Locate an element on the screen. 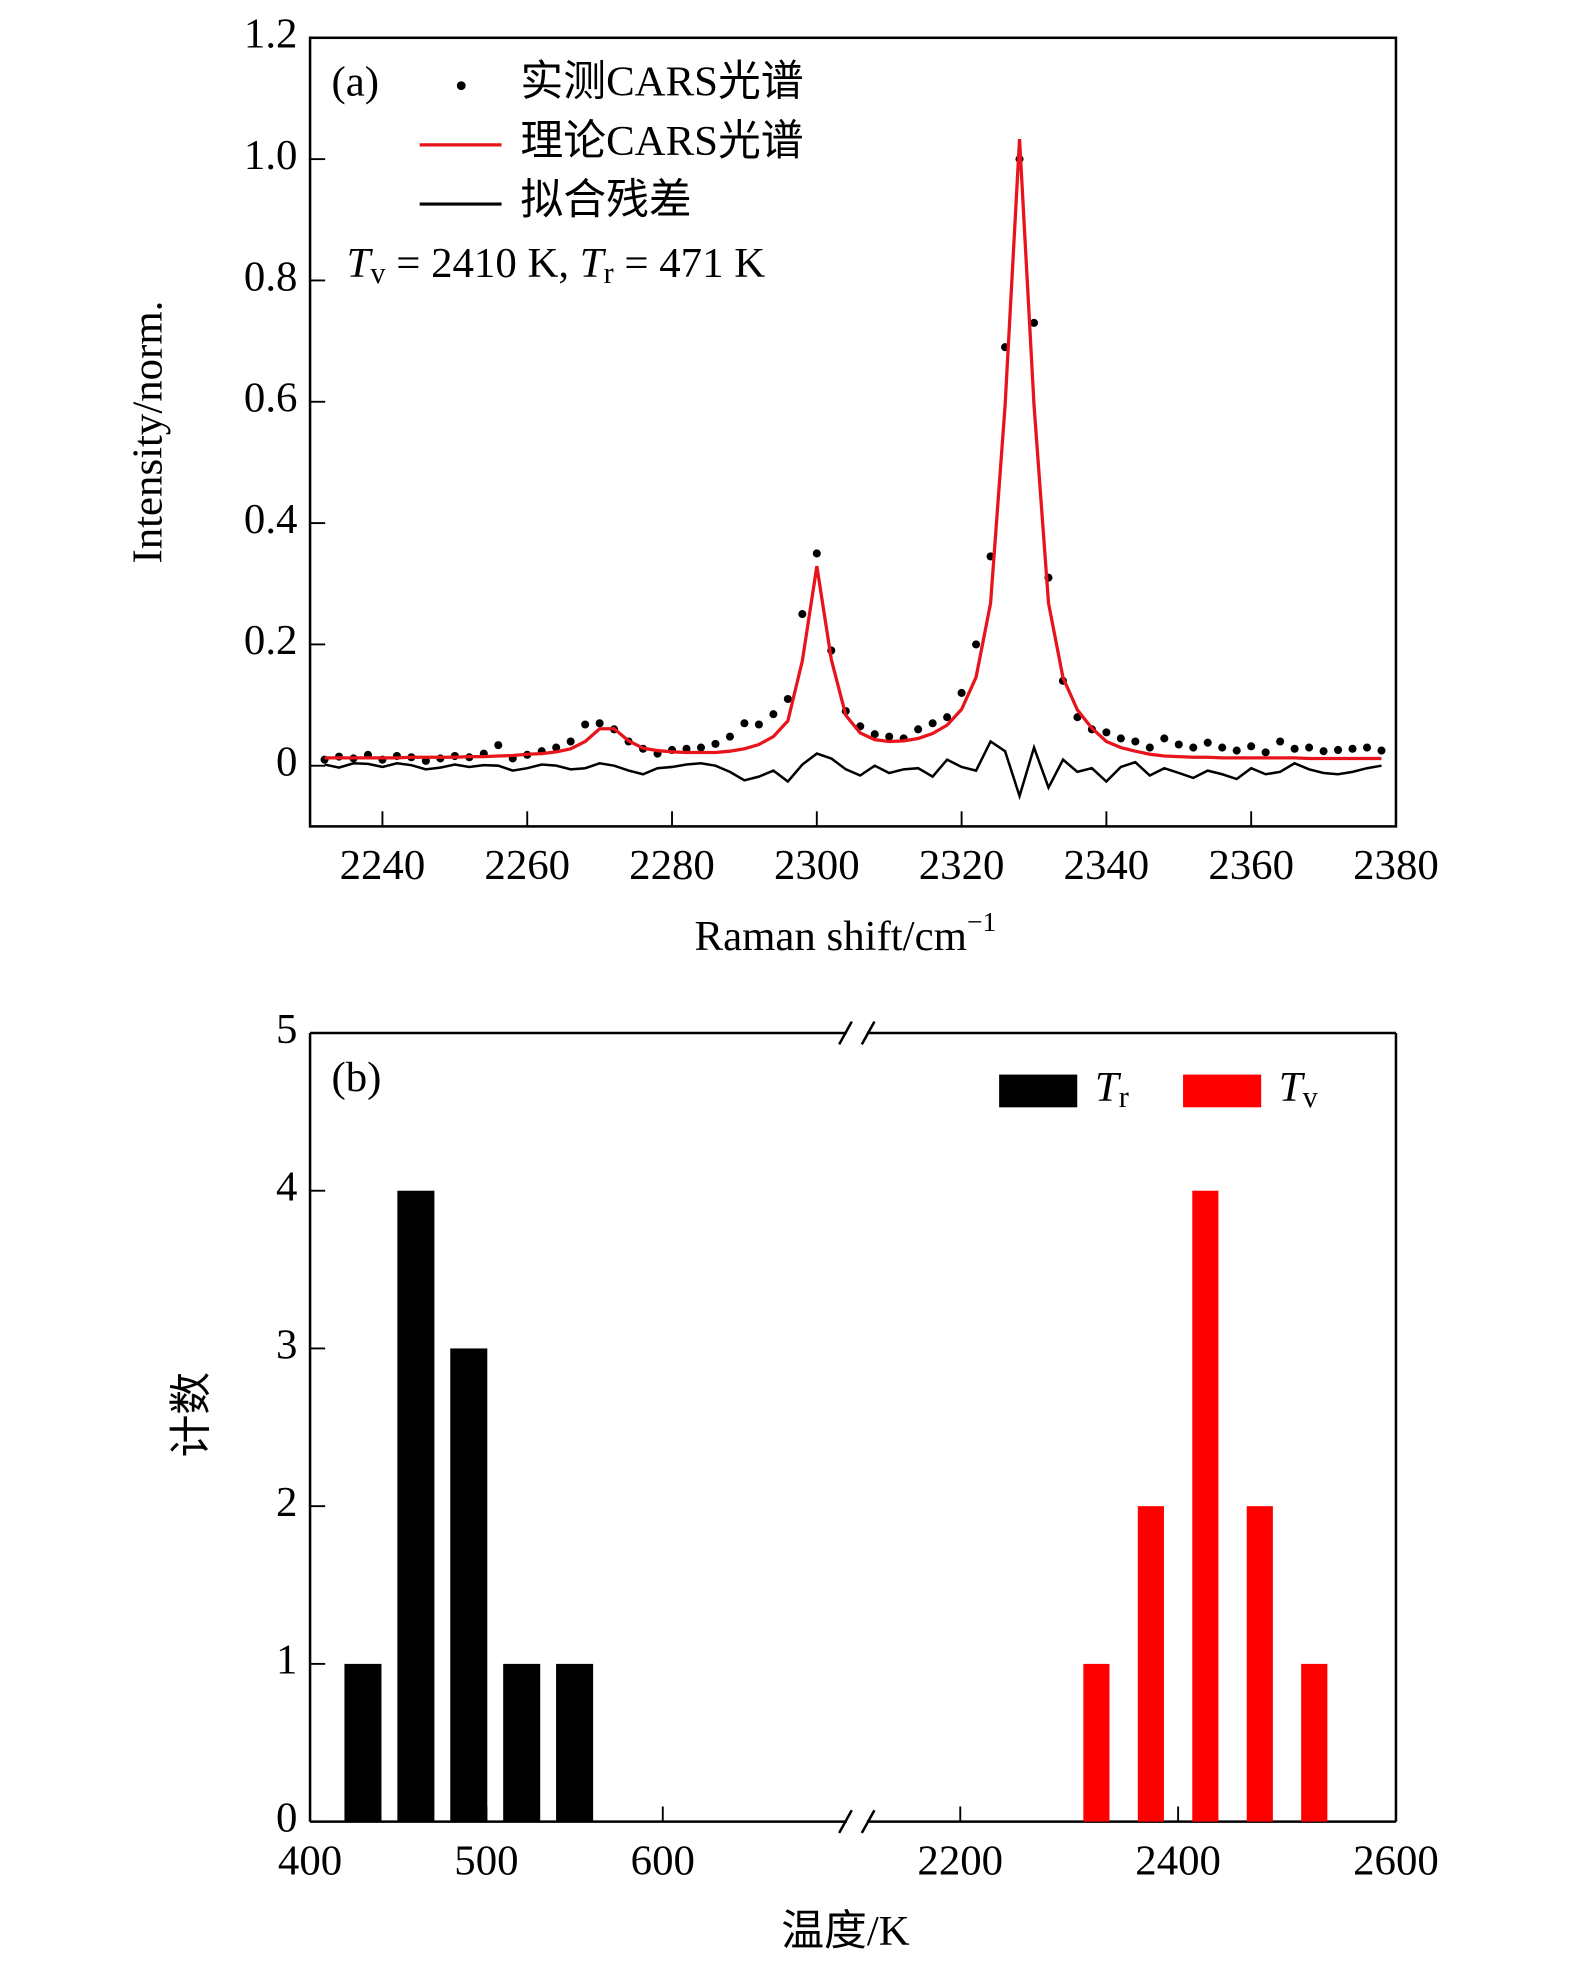  panel-label: (a) is located at coordinates (355, 81).